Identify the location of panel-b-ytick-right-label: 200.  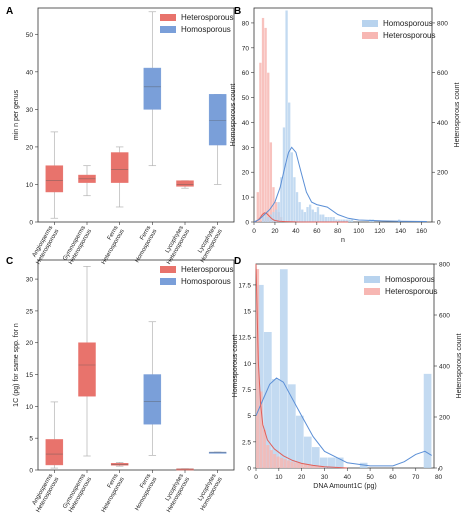
(442, 173).